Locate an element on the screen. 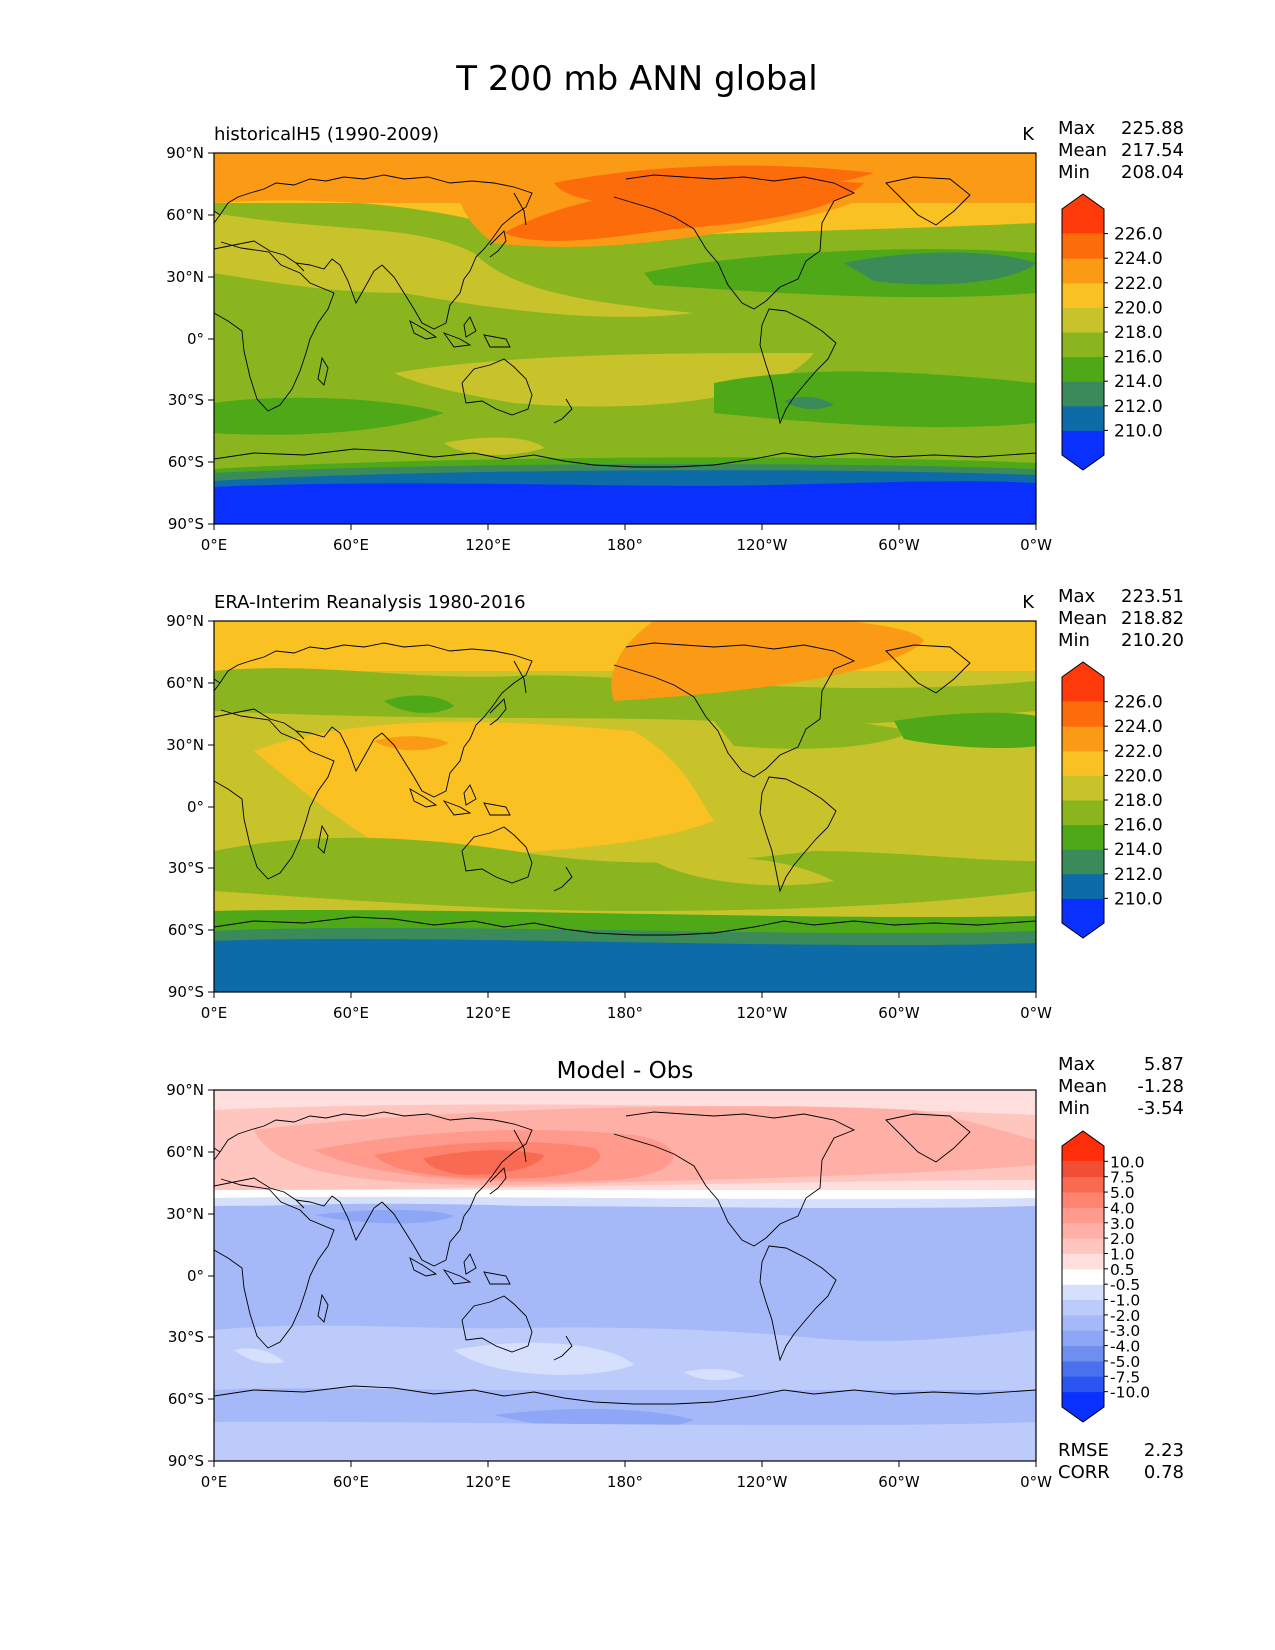 The width and height of the screenshot is (1275, 1650). colorbar-tick-label: 214.0 is located at coordinates (1138, 850).